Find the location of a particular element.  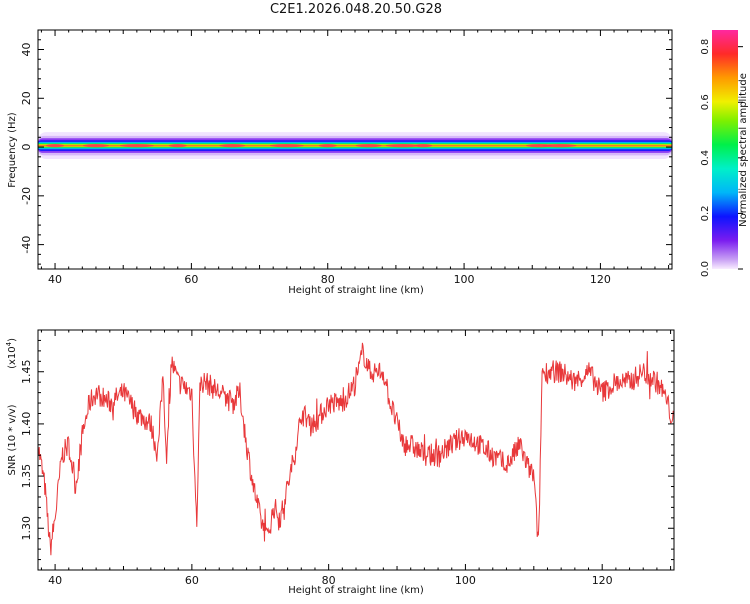

y-tick-label: 1.30 is located at coordinates (26, 528).